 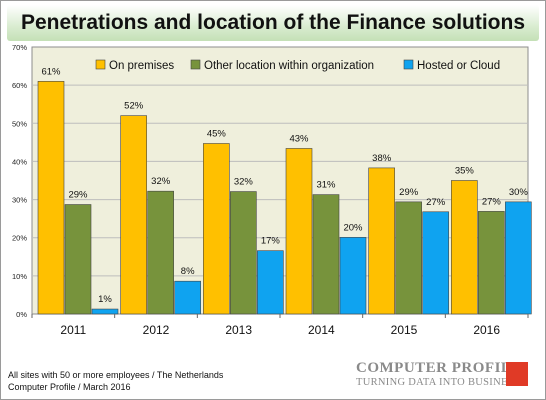 What do you see at coordinates (19, 161) in the screenshot?
I see `y-tick-label: 40%` at bounding box center [19, 161].